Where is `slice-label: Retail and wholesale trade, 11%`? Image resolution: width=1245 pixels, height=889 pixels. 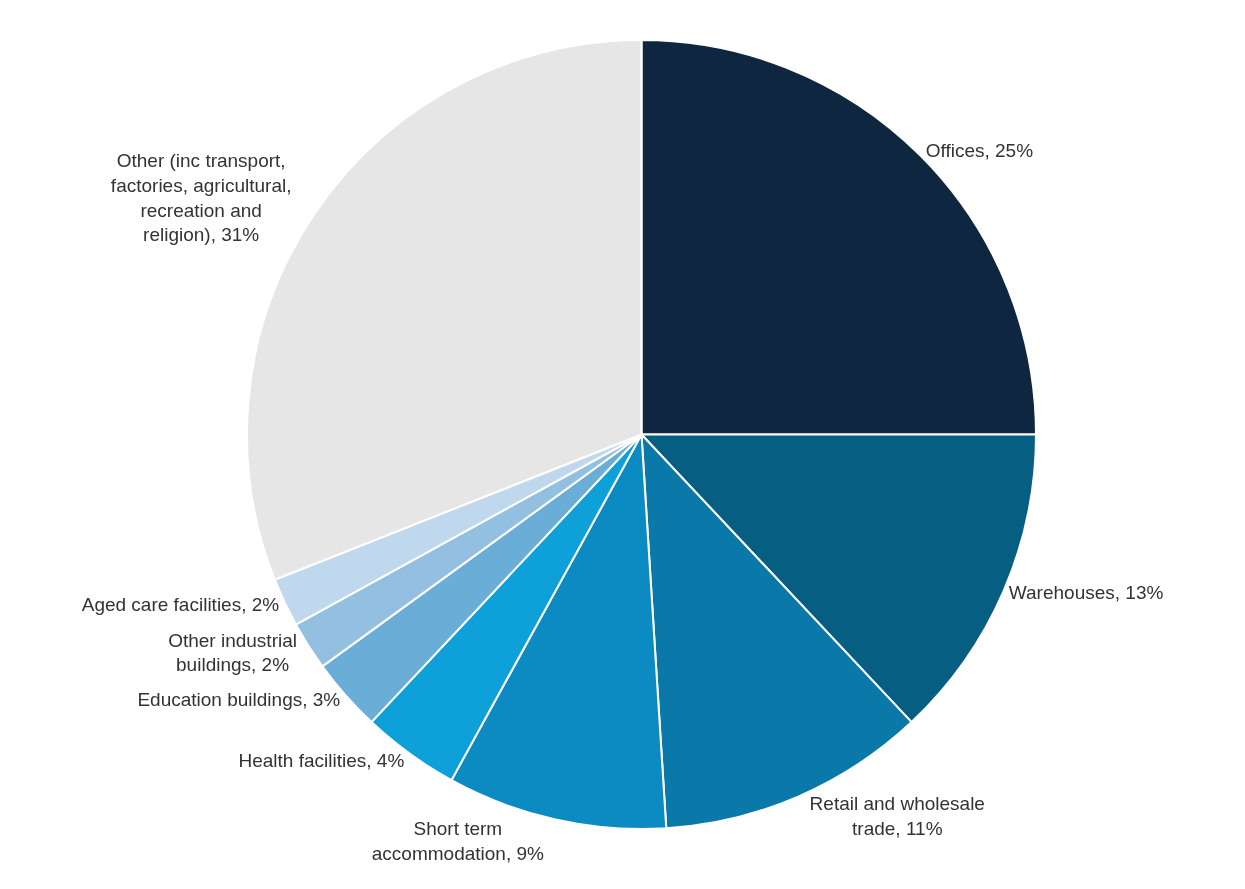 slice-label: Retail and wholesale trade, 11% is located at coordinates (897, 815).